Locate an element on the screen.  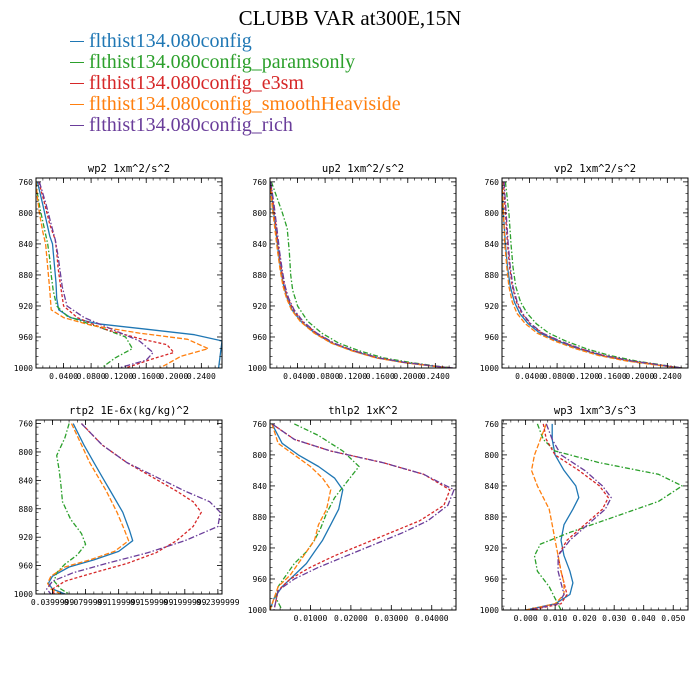
x-tick-label: 0.0399999 is located at coordinates (53, 602).